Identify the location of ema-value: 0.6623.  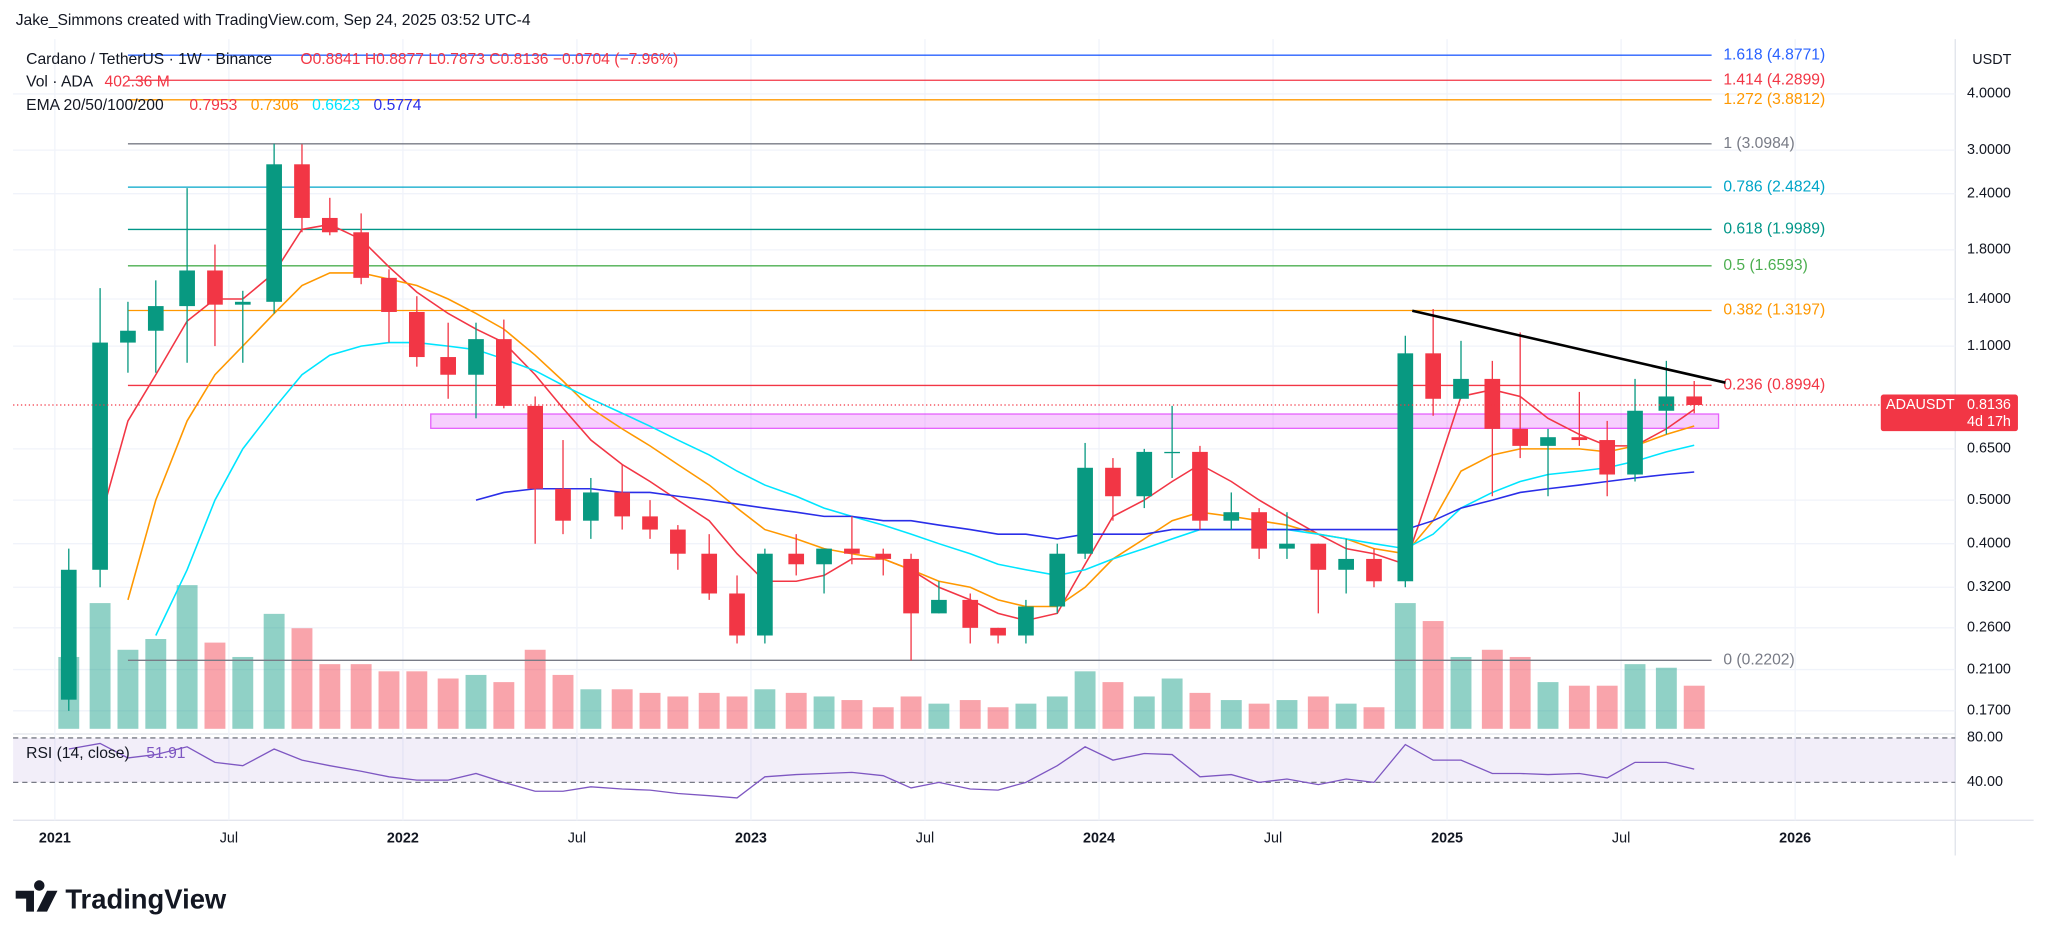
(336, 105).